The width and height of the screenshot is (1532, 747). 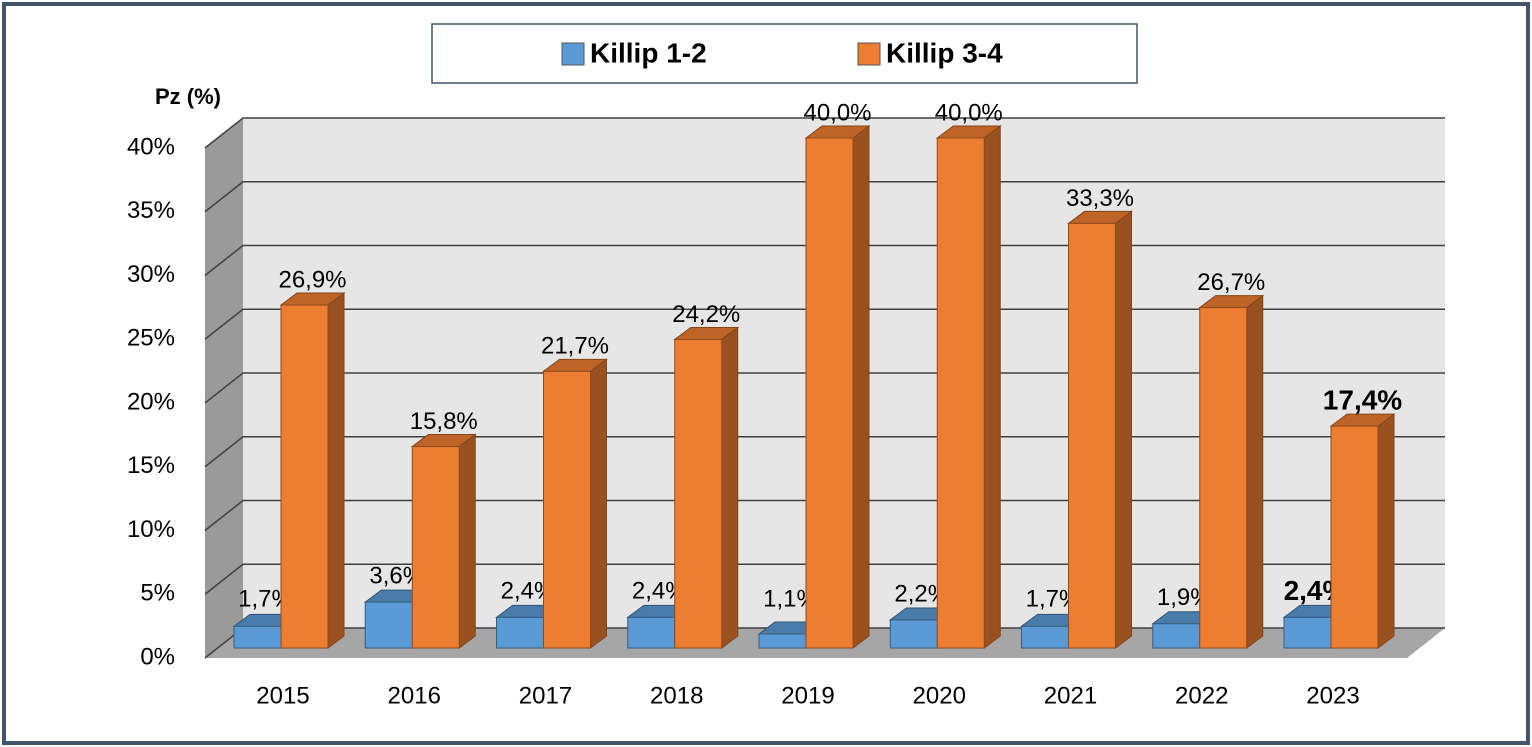 I want to click on x-tick-label: 2019, so click(x=807, y=695).